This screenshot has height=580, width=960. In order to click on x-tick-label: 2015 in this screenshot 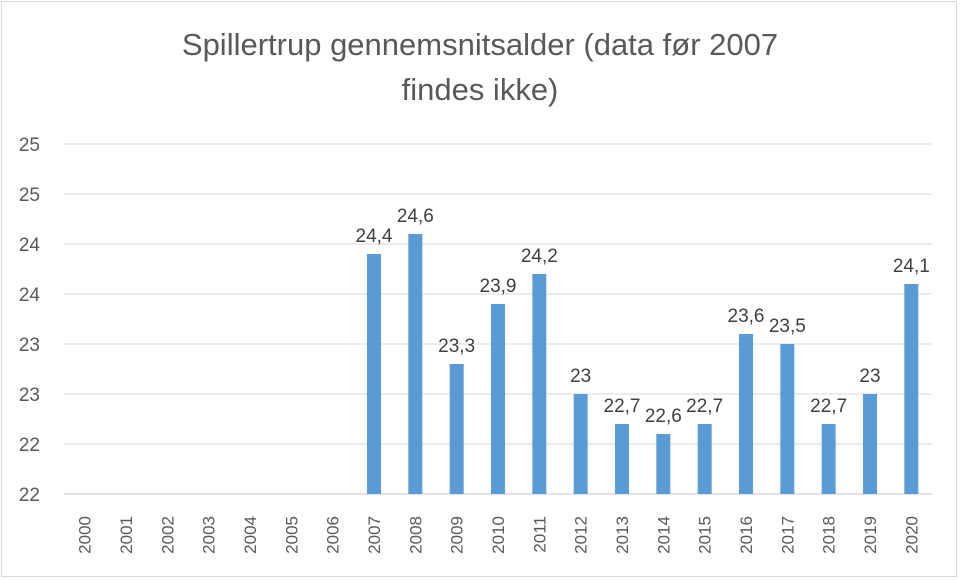, I will do `click(705, 535)`.